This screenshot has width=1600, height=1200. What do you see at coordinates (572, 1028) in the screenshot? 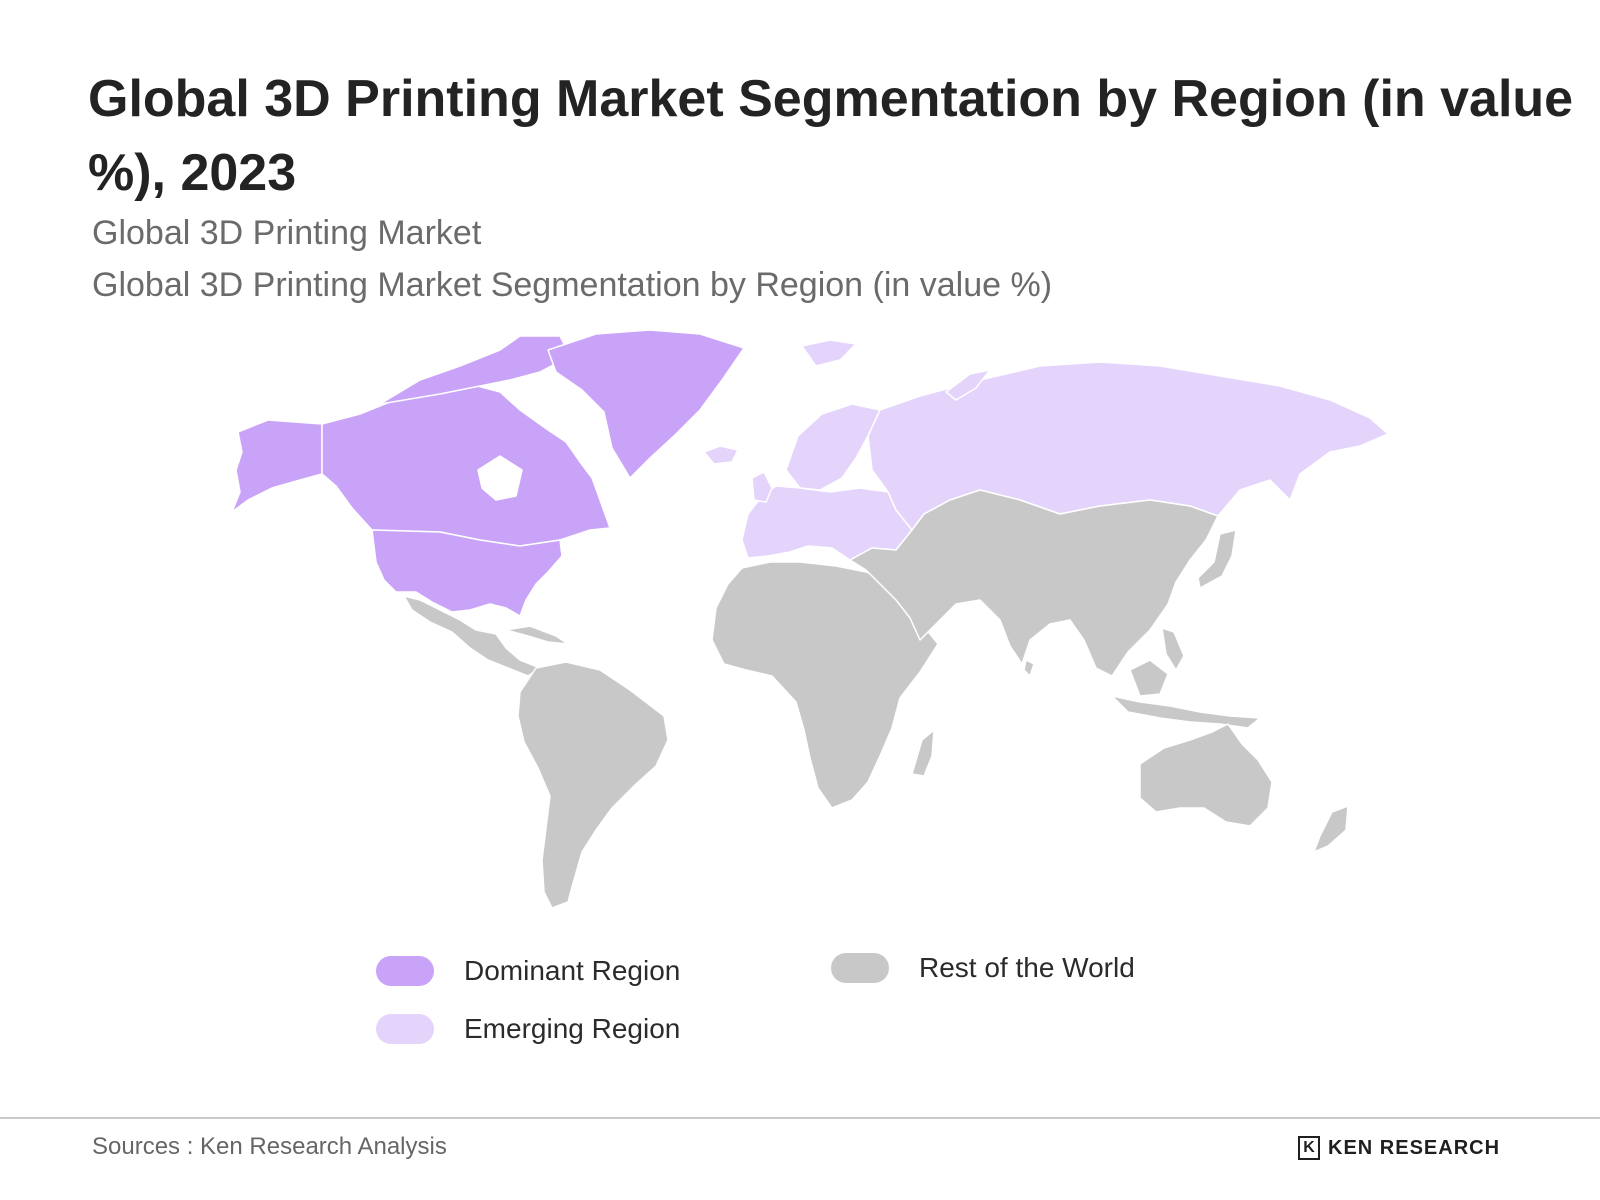
I see `legend-label-emerging: Emerging Region` at bounding box center [572, 1028].